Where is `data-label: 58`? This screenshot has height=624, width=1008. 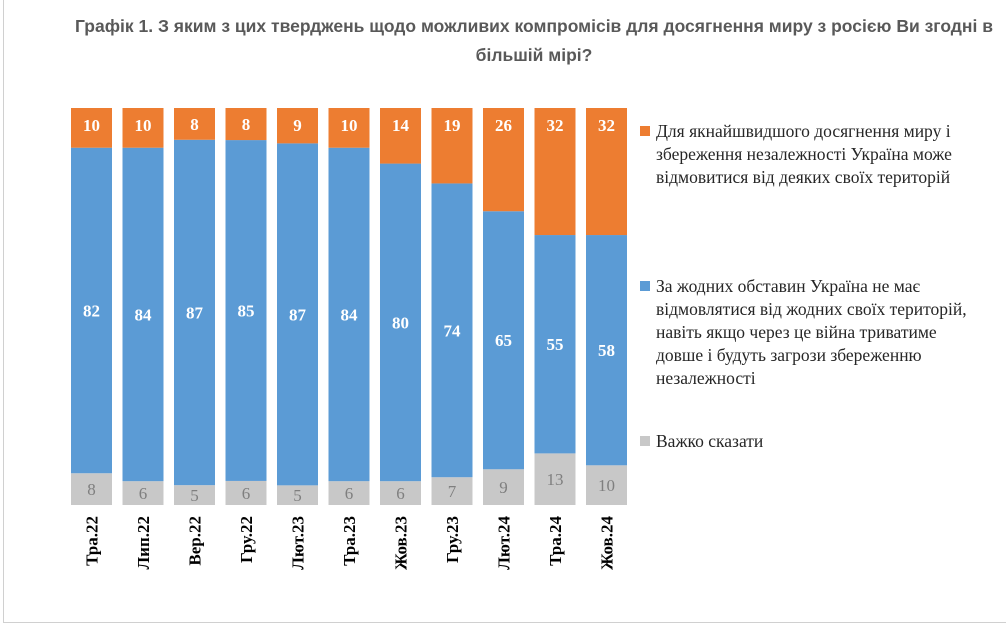
data-label: 58 is located at coordinates (606, 350).